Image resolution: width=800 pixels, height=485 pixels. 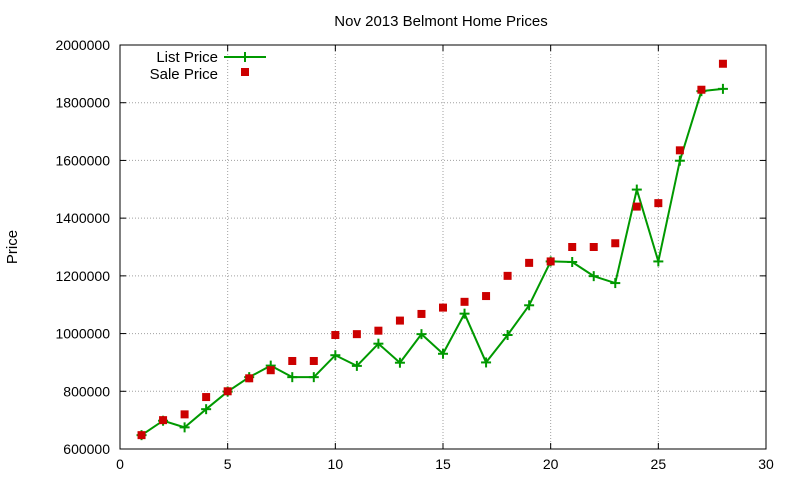 I want to click on y-tick-label: 1800000, so click(x=82, y=103).